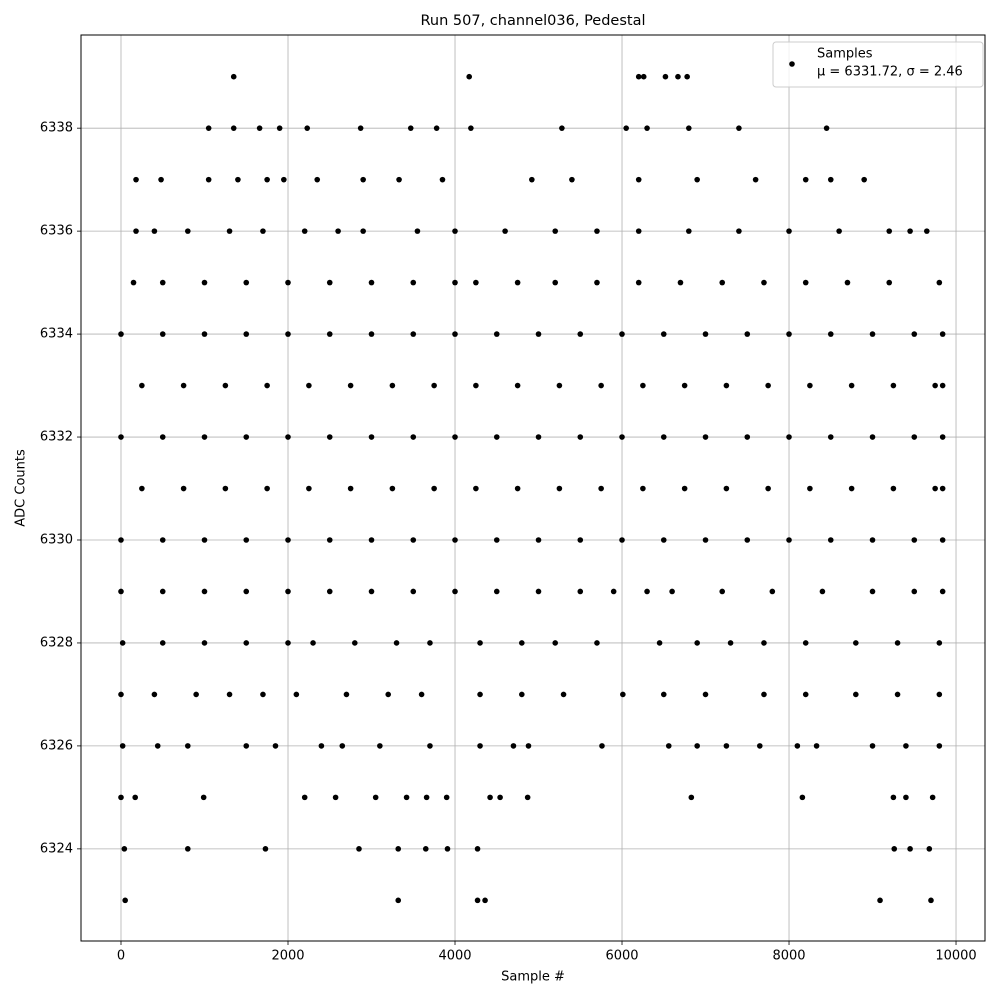 Image resolution: width=1000 pixels, height=1000 pixels. I want to click on legend: Samples μ = 6331.72, σ = 2.46, so click(878, 64).